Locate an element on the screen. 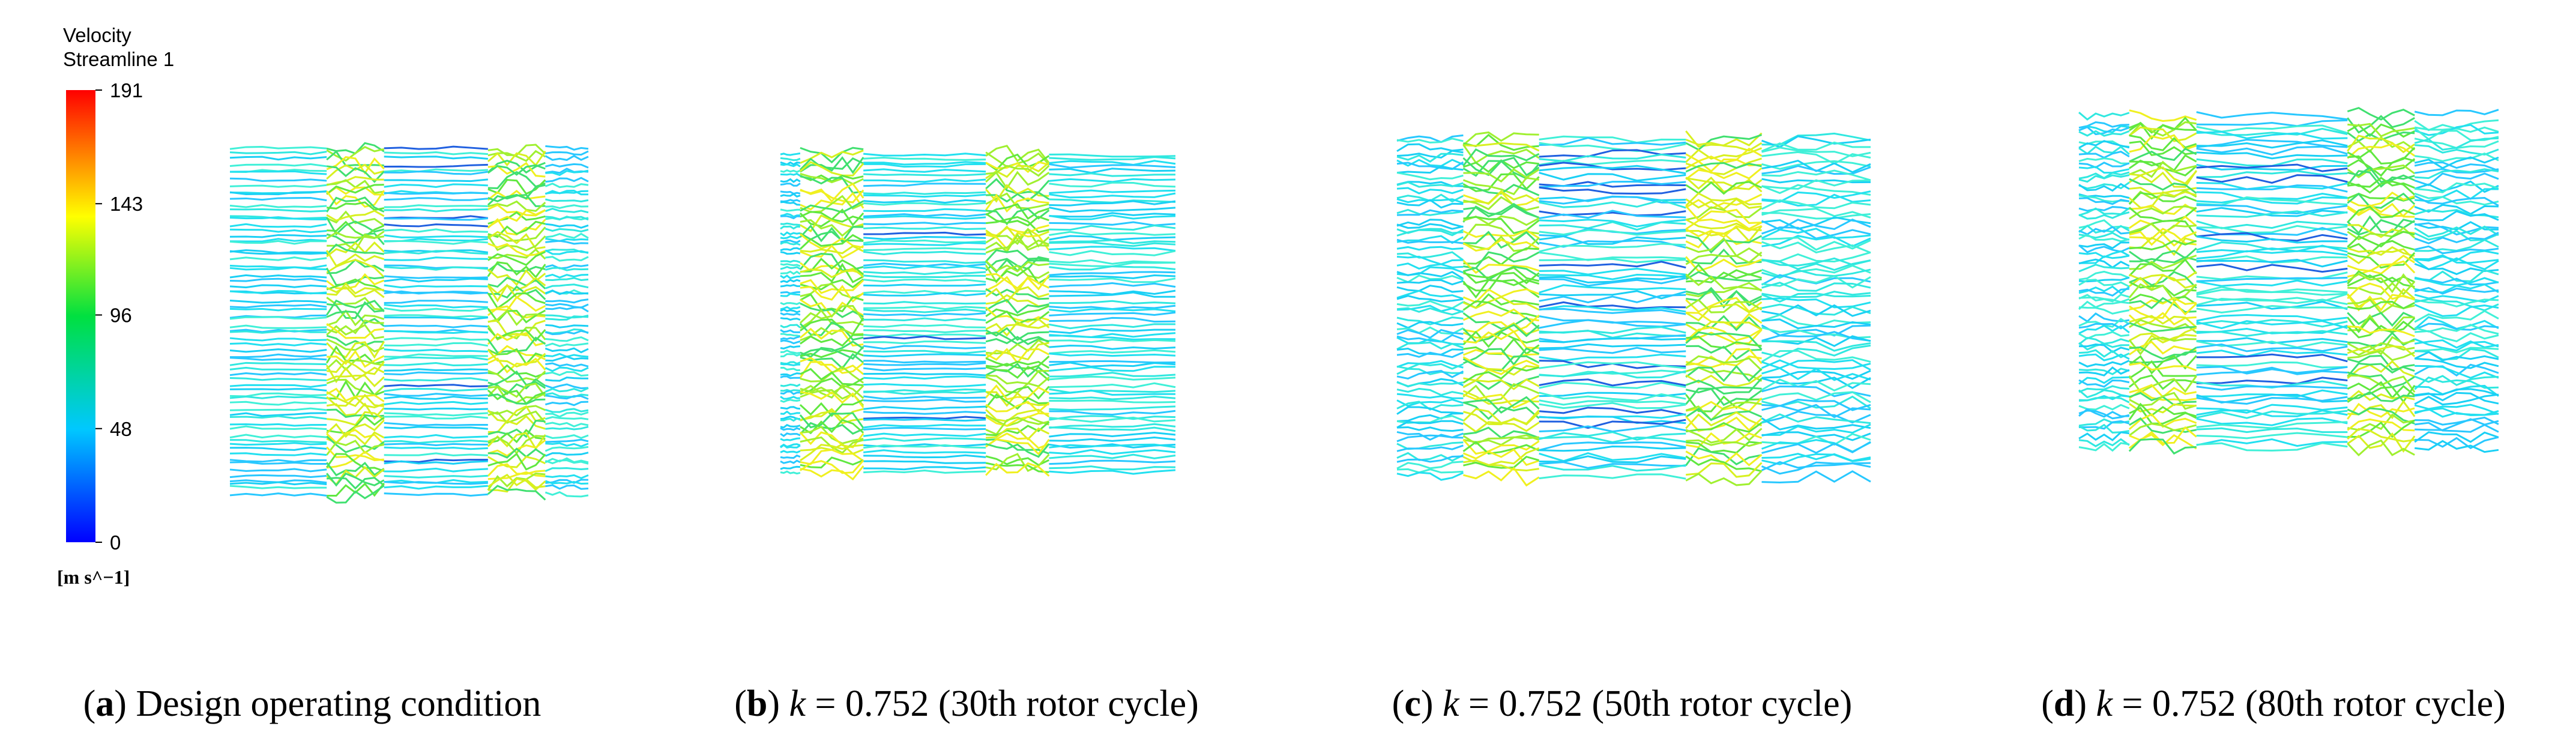  caption-part: c is located at coordinates (1412, 704).